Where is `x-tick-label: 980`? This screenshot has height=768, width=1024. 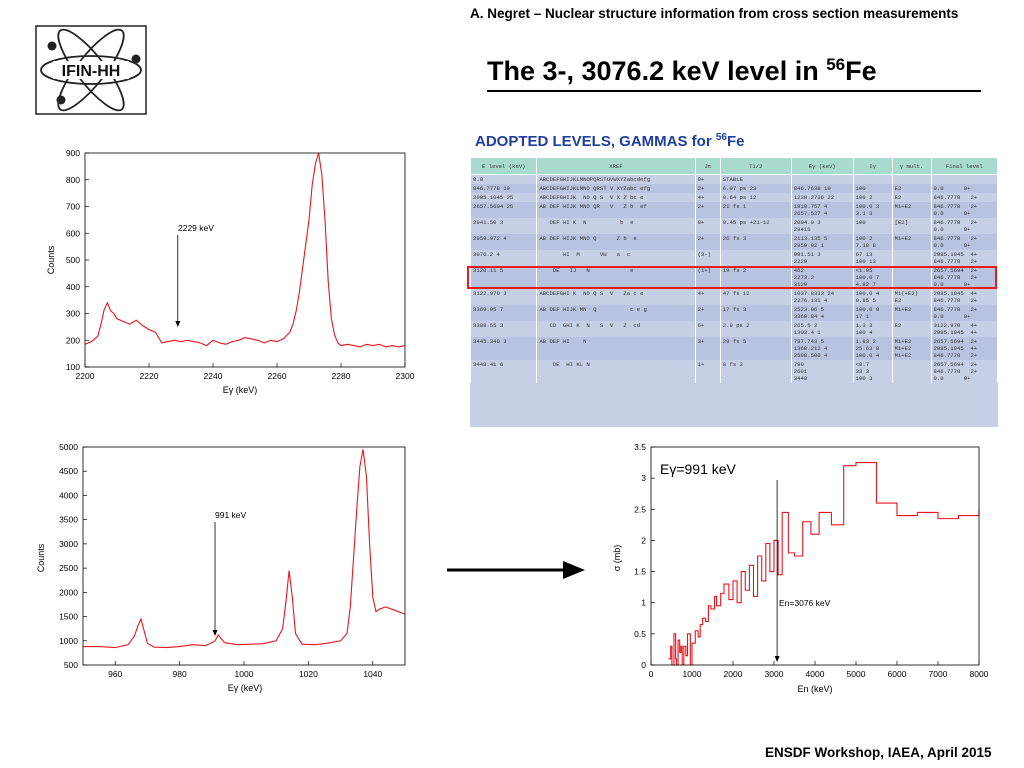 x-tick-label: 980 is located at coordinates (180, 674).